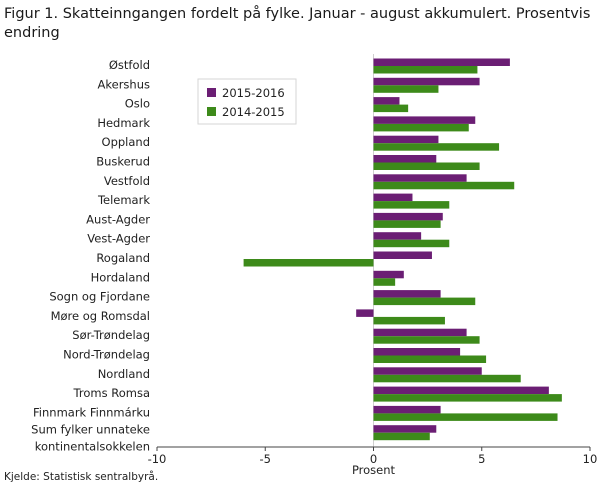 The height and width of the screenshot is (489, 608). I want to click on legend-label: 2015-2016, so click(253, 93).